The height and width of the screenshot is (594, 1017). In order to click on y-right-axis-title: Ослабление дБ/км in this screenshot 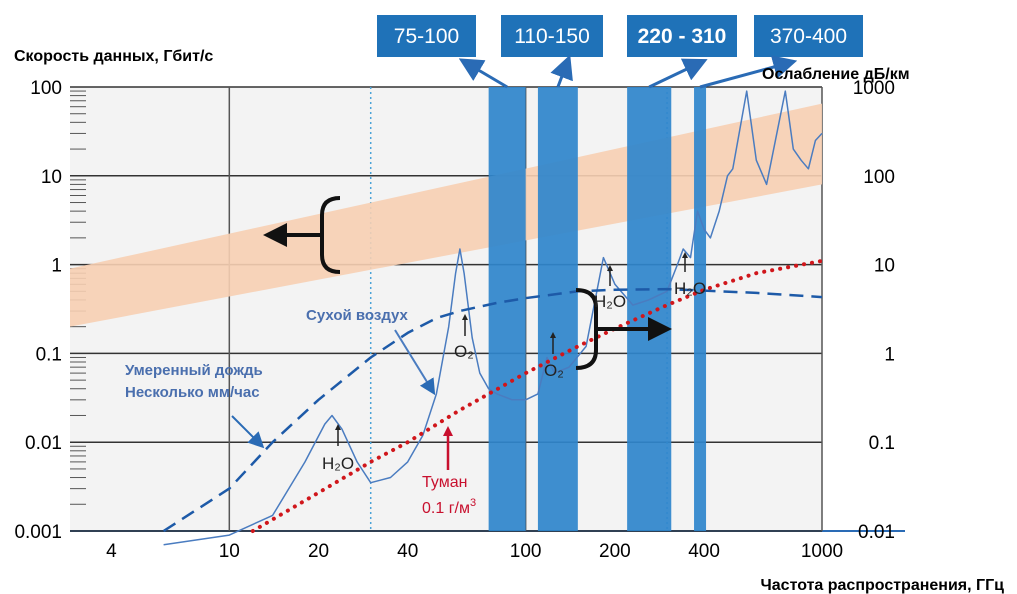, I will do `click(836, 74)`.